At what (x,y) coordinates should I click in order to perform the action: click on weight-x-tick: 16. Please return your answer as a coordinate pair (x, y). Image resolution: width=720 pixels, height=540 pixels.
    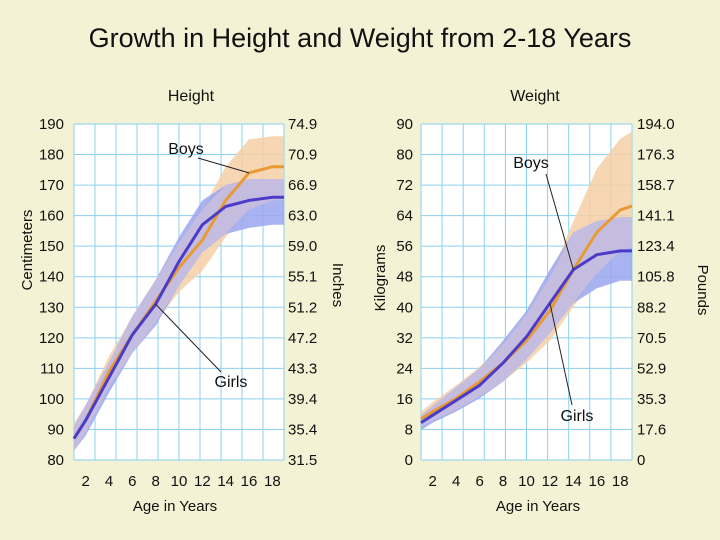
    Looking at the image, I should click on (596, 481).